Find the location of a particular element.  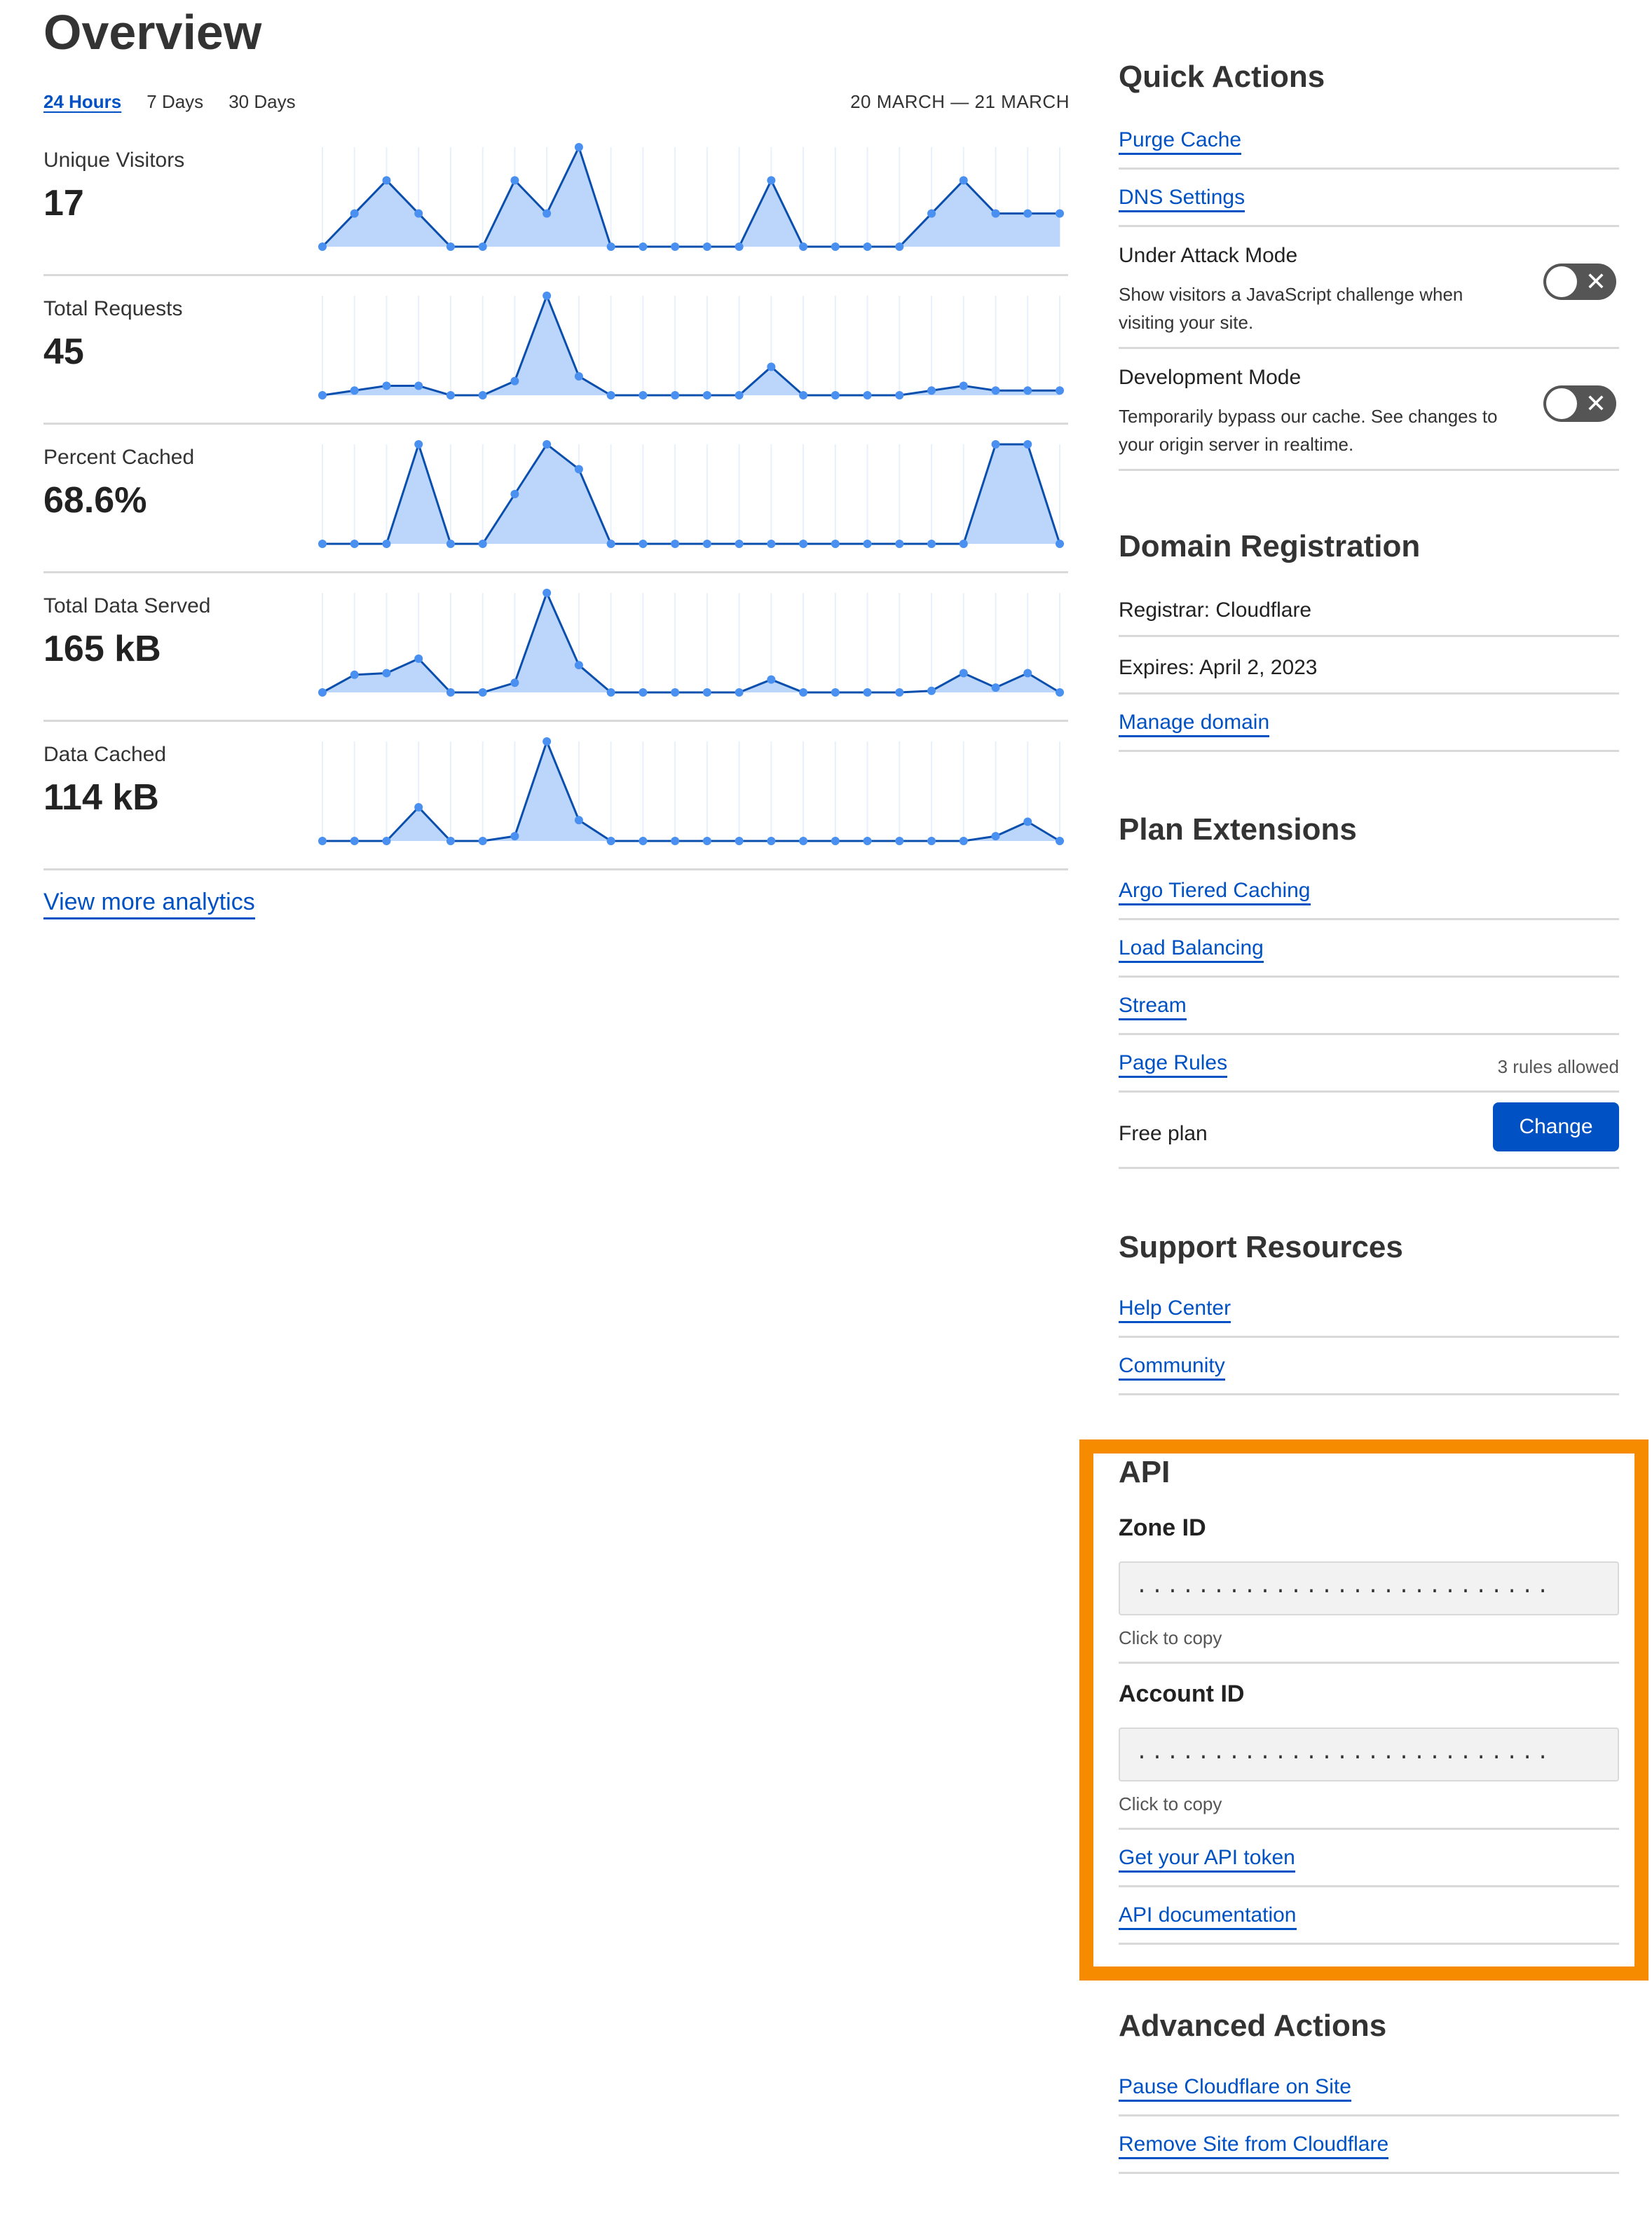

support-resources-section: Support Resources Help Center Community is located at coordinates (1369, 1310).